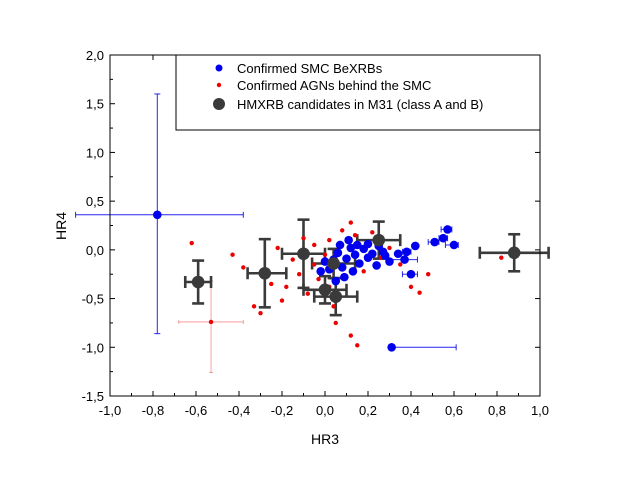  What do you see at coordinates (360, 104) in the screenshot?
I see `legend-label-hmxrb: HMXRB candidates in M31 (class A and B)` at bounding box center [360, 104].